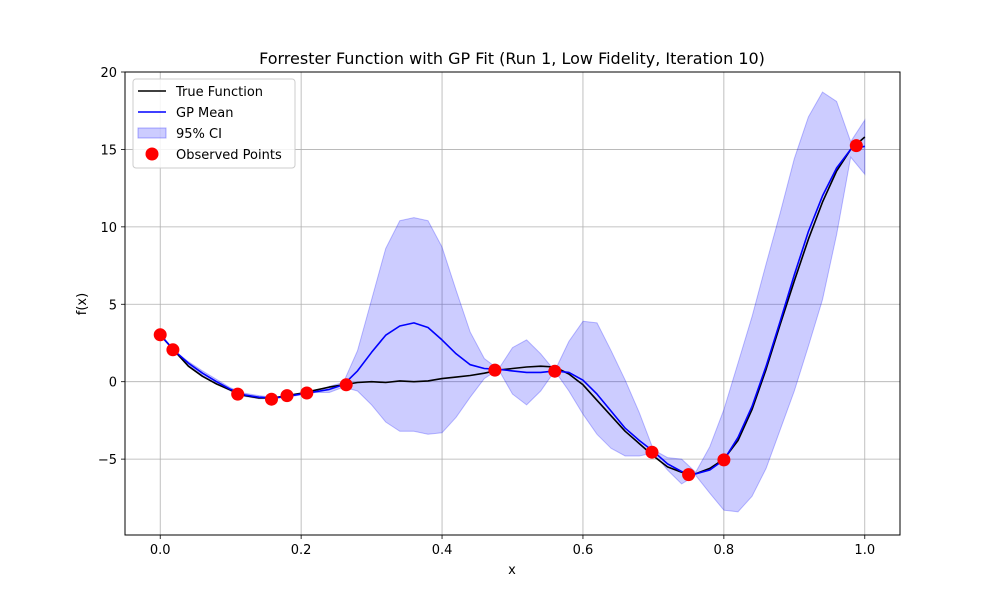  Describe the element at coordinates (107, 460) in the screenshot. I see `y-tick-label: −5` at that location.